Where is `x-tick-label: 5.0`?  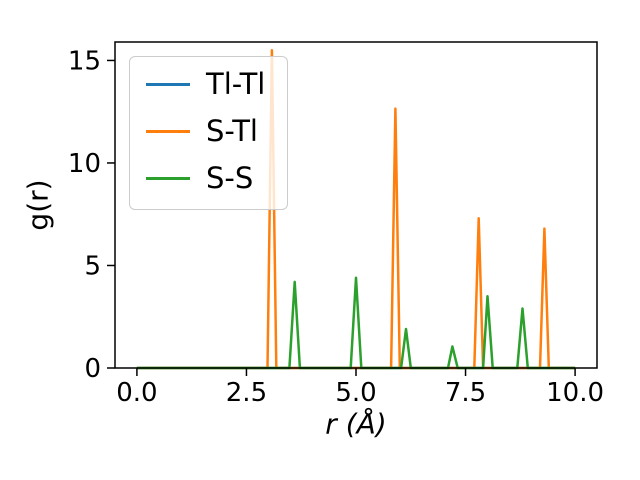
x-tick-label: 5.0 is located at coordinates (355, 393).